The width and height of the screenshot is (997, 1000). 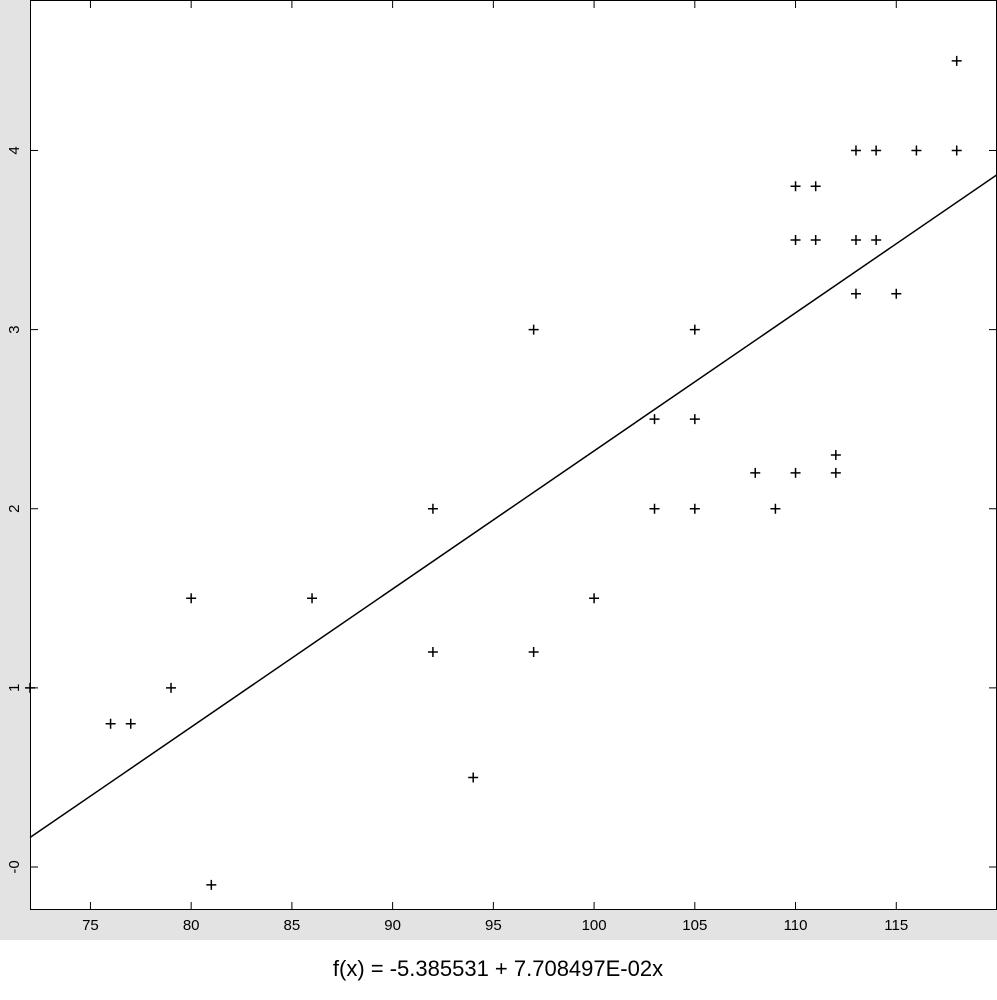 What do you see at coordinates (493, 925) in the screenshot?
I see `x-tick-label: 95` at bounding box center [493, 925].